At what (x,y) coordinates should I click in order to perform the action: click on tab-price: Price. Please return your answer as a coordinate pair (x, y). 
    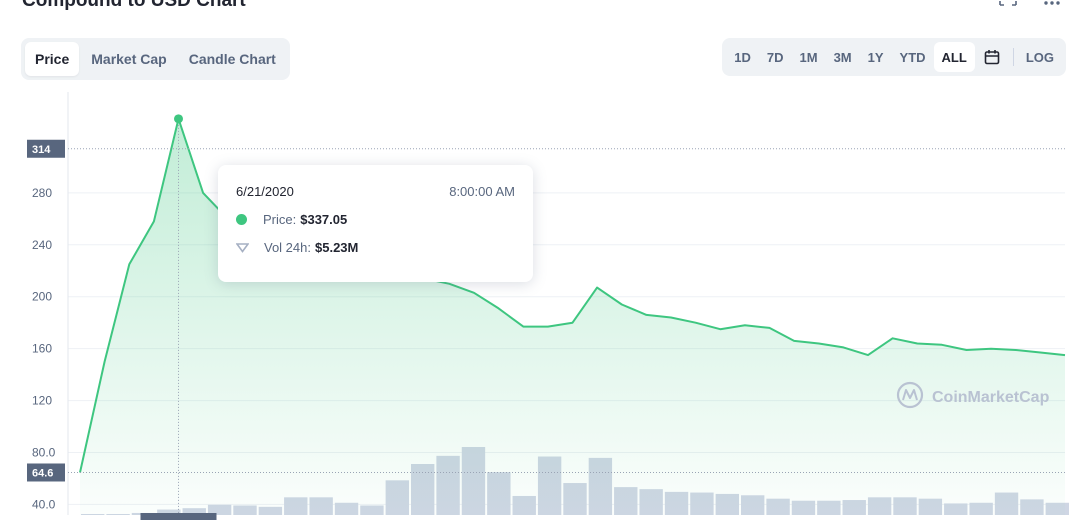
    Looking at the image, I should click on (52, 59).